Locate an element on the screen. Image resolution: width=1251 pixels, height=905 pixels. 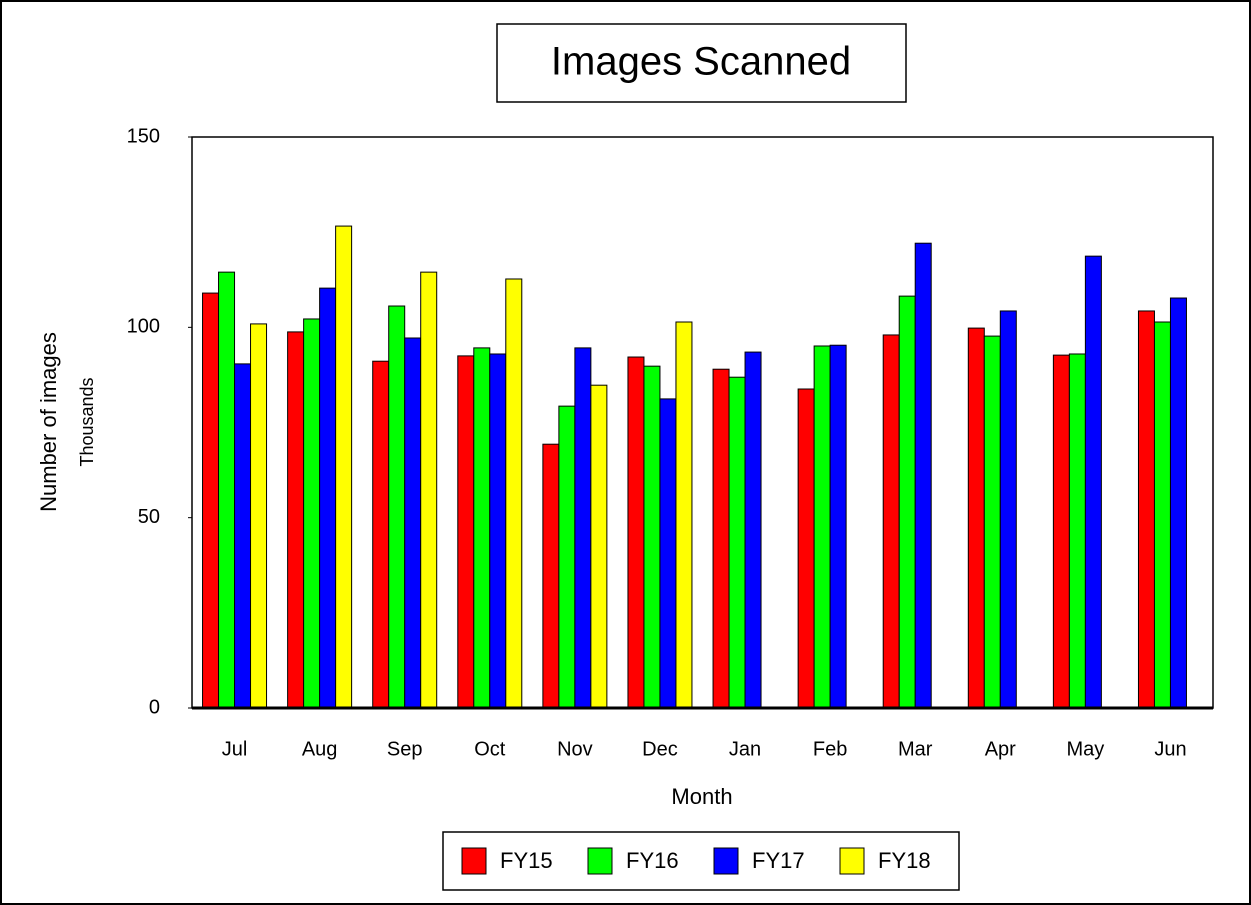
y-axis-title: Number of images is located at coordinates (48, 422).